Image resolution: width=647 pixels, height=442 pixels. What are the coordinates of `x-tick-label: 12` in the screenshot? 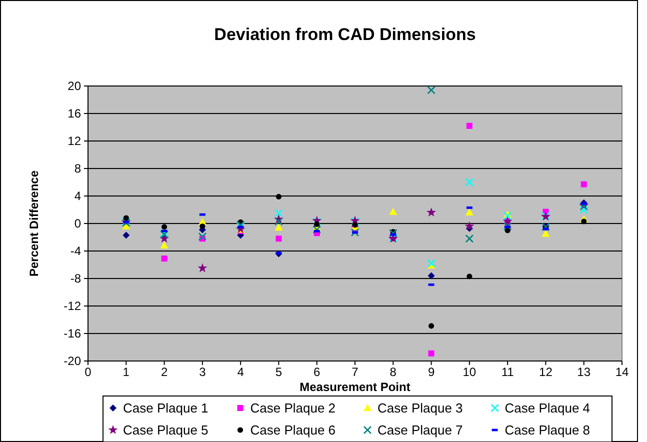 It's located at (546, 372).